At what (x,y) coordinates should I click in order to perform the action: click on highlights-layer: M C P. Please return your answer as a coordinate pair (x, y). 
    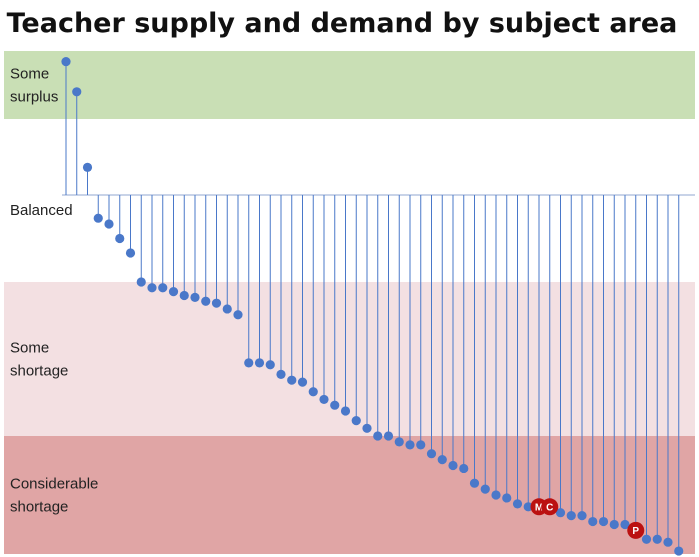
    Looking at the image, I should click on (587, 518).